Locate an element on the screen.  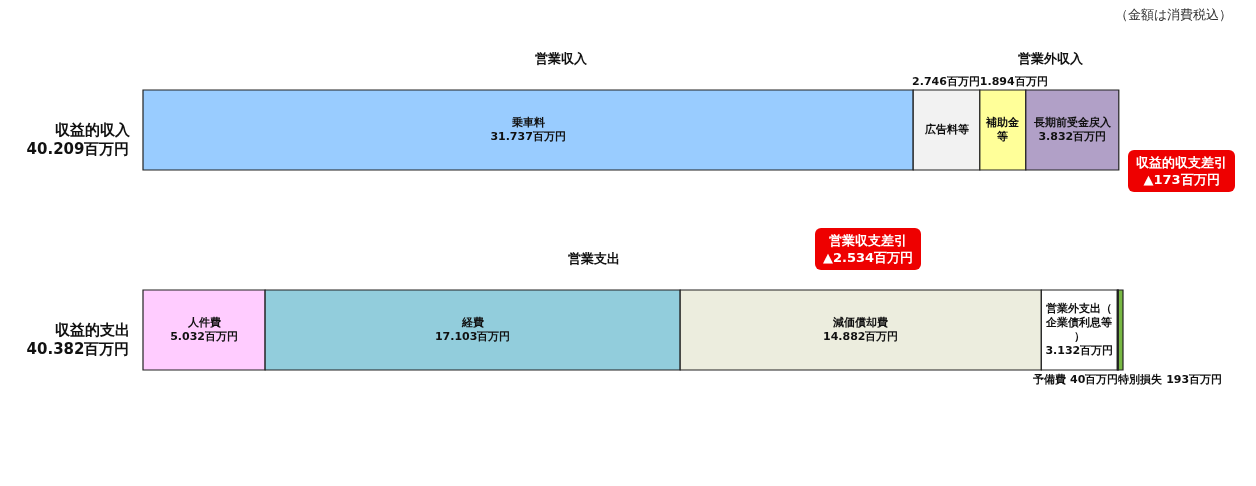
series-label: 減価償却費 is located at coordinates (860, 322).